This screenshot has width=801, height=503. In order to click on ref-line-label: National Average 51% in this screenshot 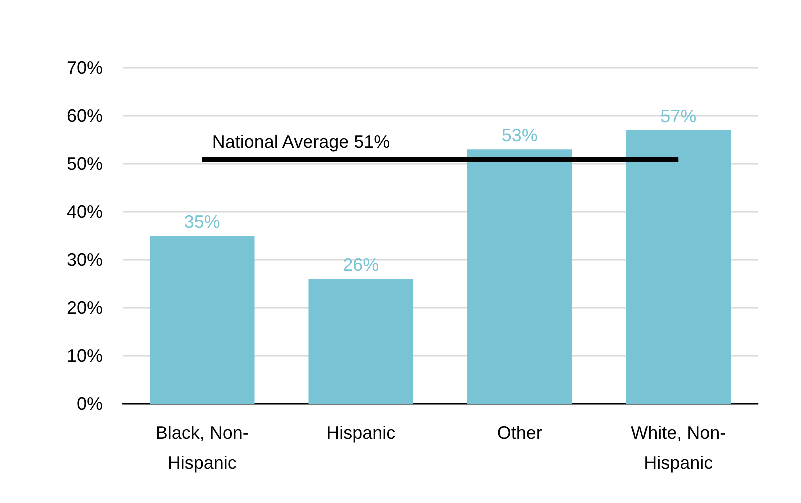, I will do `click(301, 142)`.